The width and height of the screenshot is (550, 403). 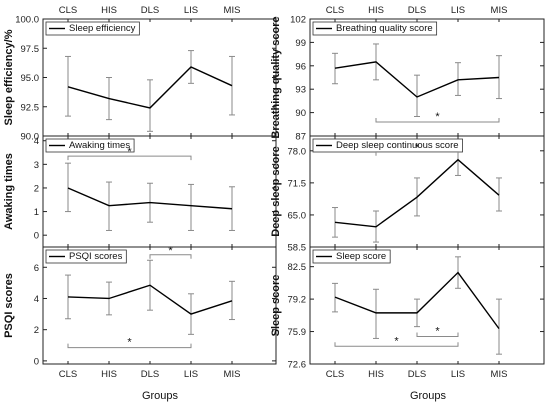 I want to click on y-tick-label: 58.5, so click(x=297, y=248).